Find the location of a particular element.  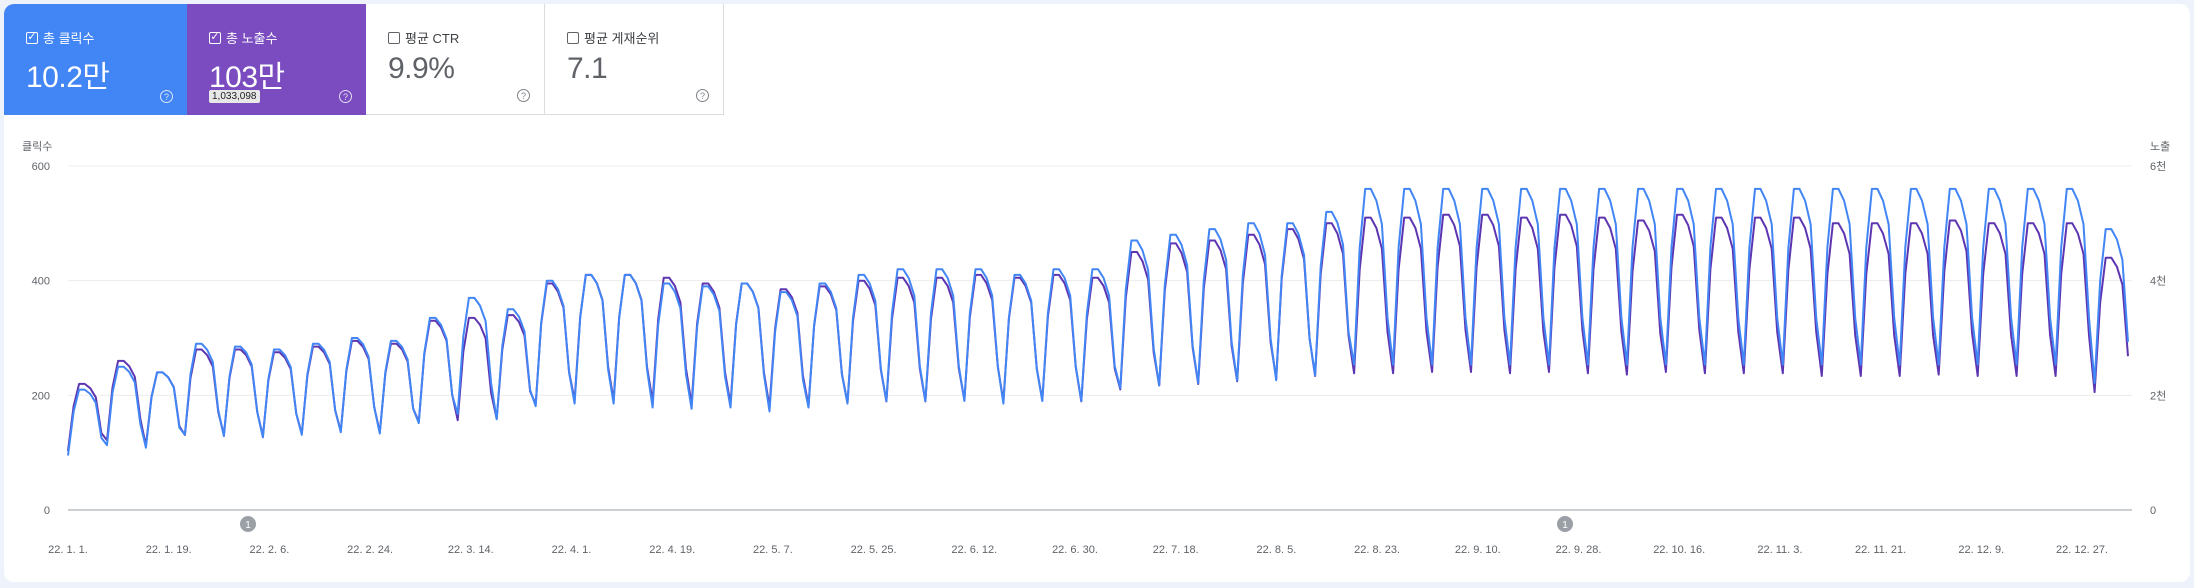

value-tooltip: 1,033,098 is located at coordinates (234, 96).